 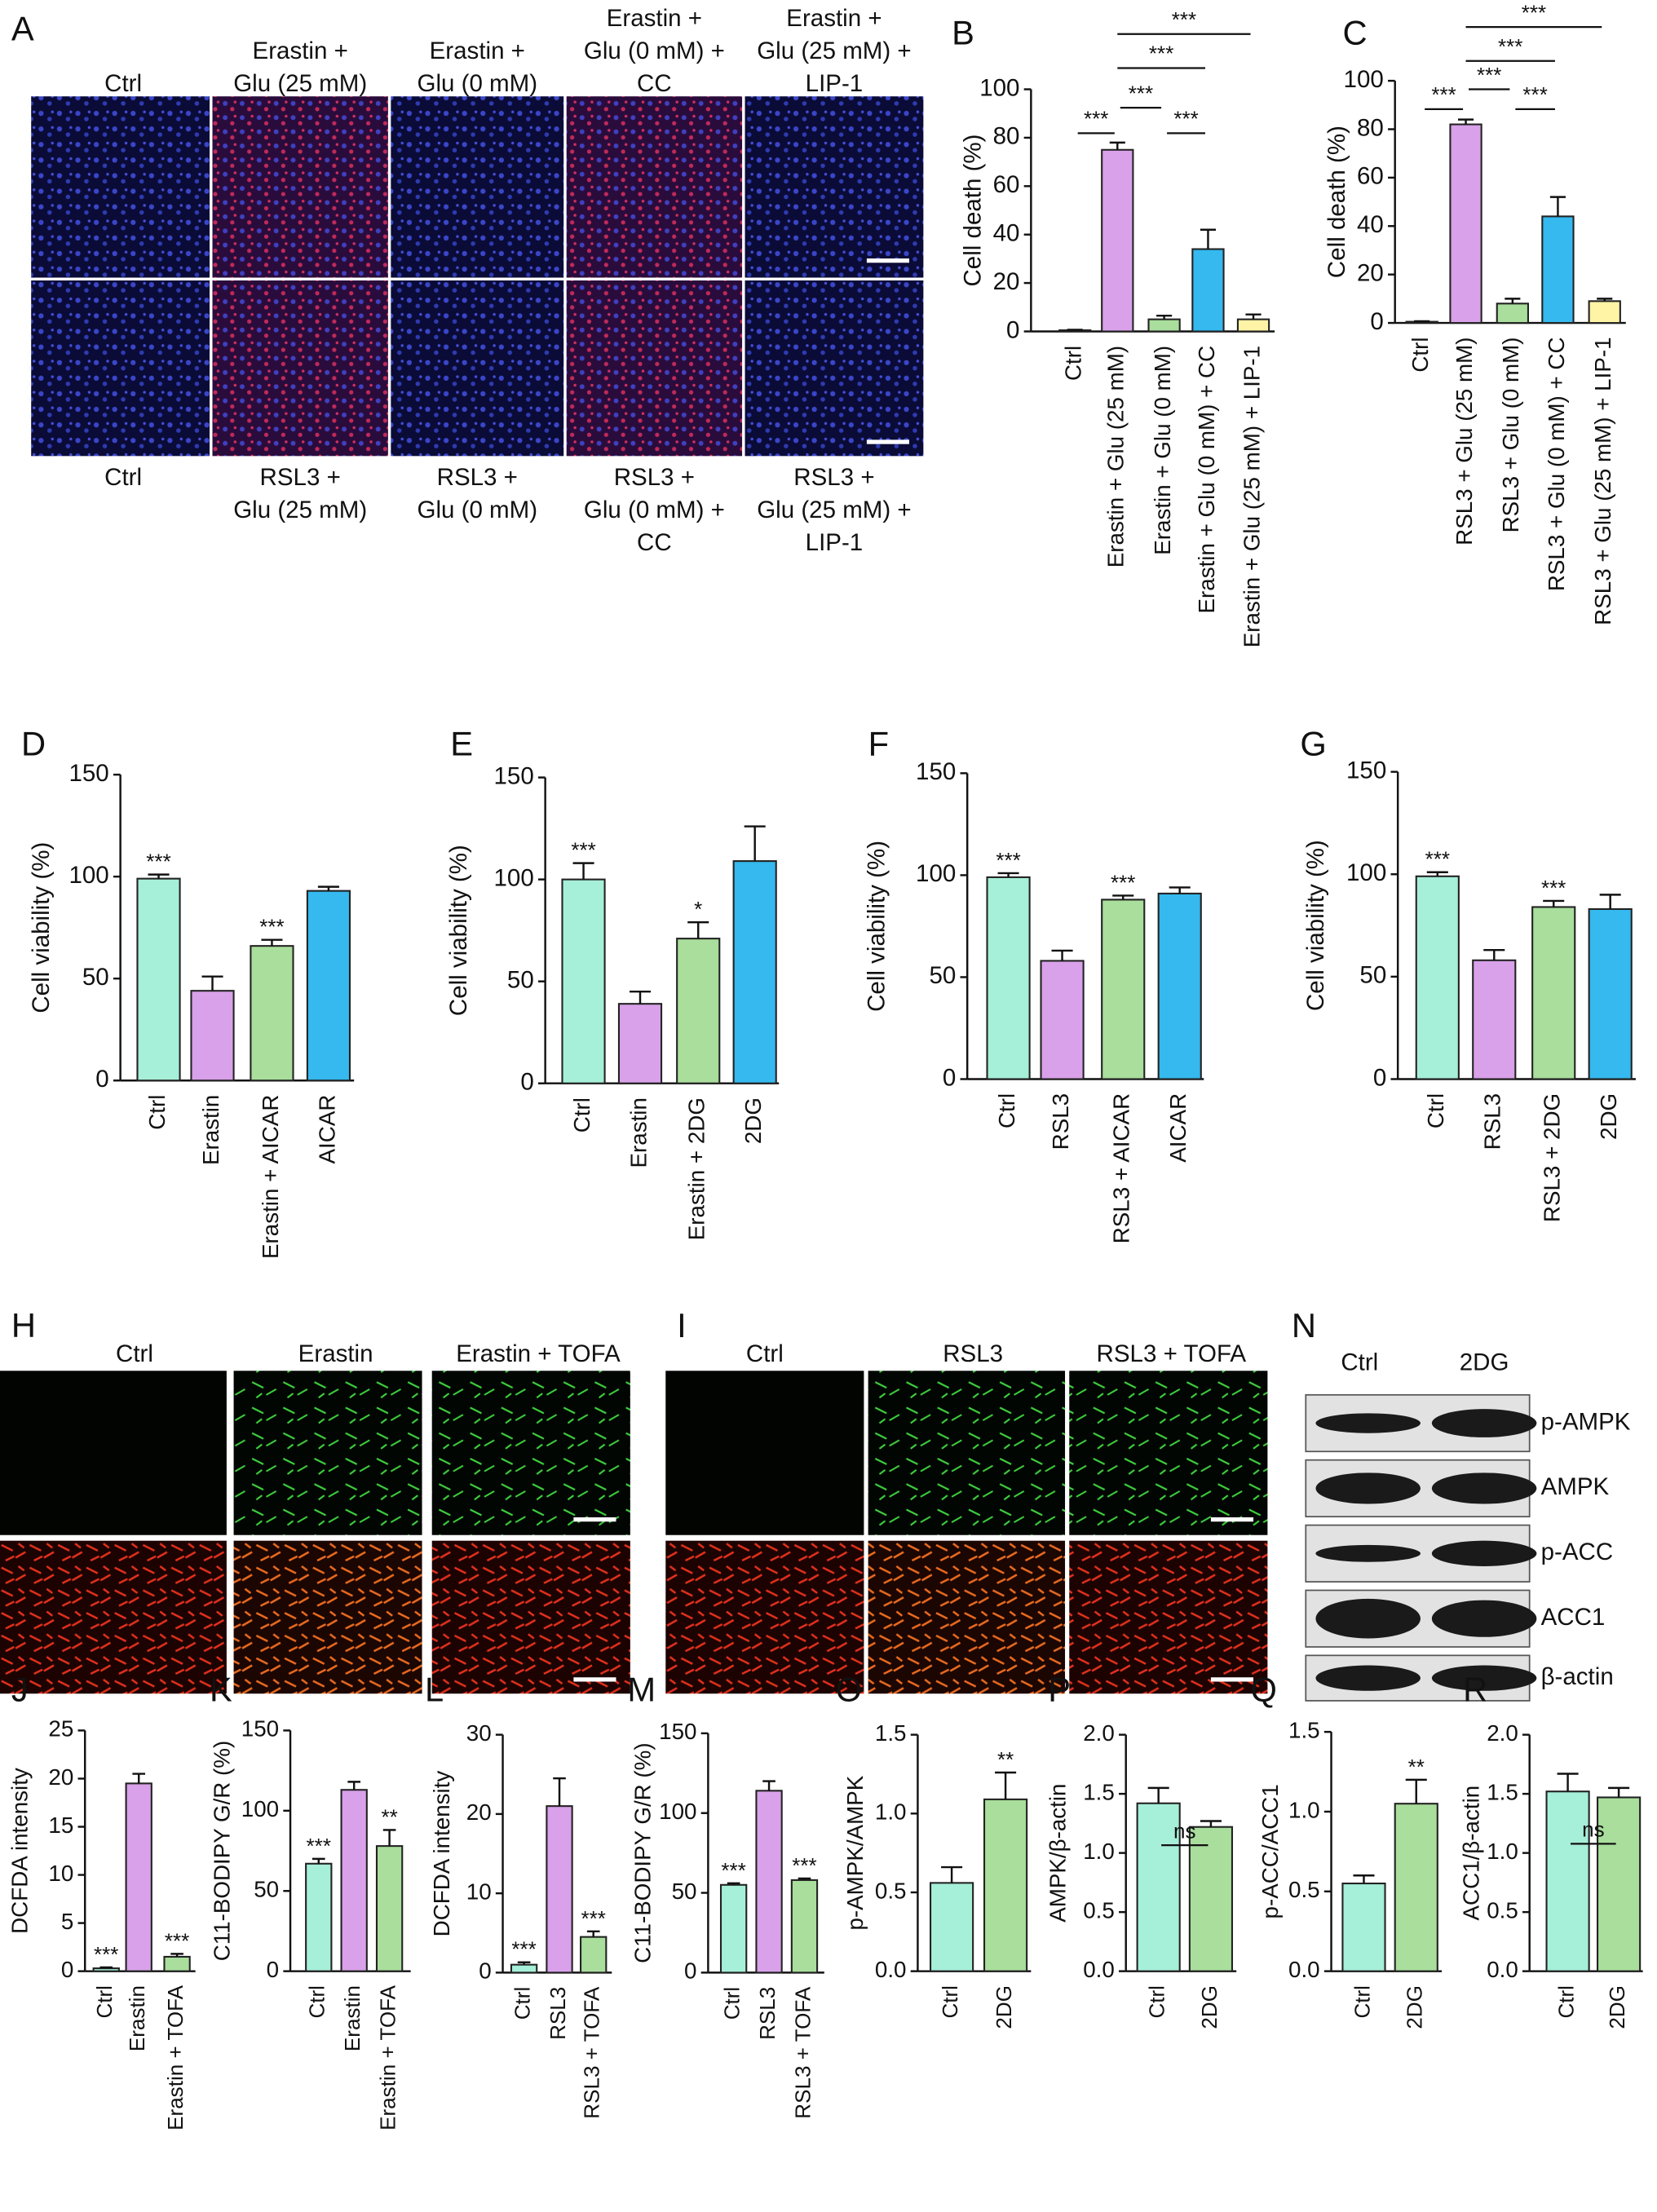 What do you see at coordinates (1304, 1325) in the screenshot?
I see `panel-letter: N` at bounding box center [1304, 1325].